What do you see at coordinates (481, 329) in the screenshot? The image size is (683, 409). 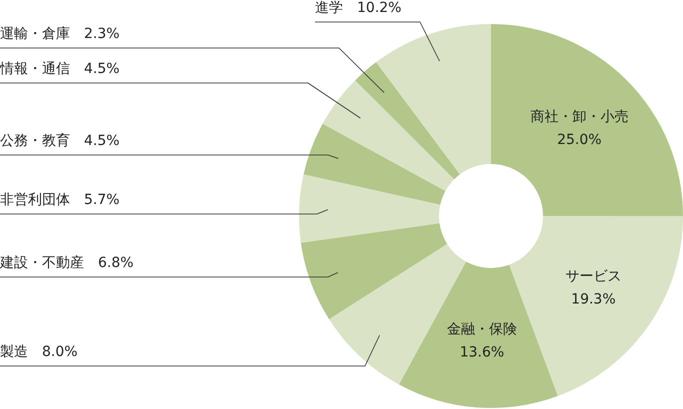 I see `slice-label: 金融・保険` at bounding box center [481, 329].